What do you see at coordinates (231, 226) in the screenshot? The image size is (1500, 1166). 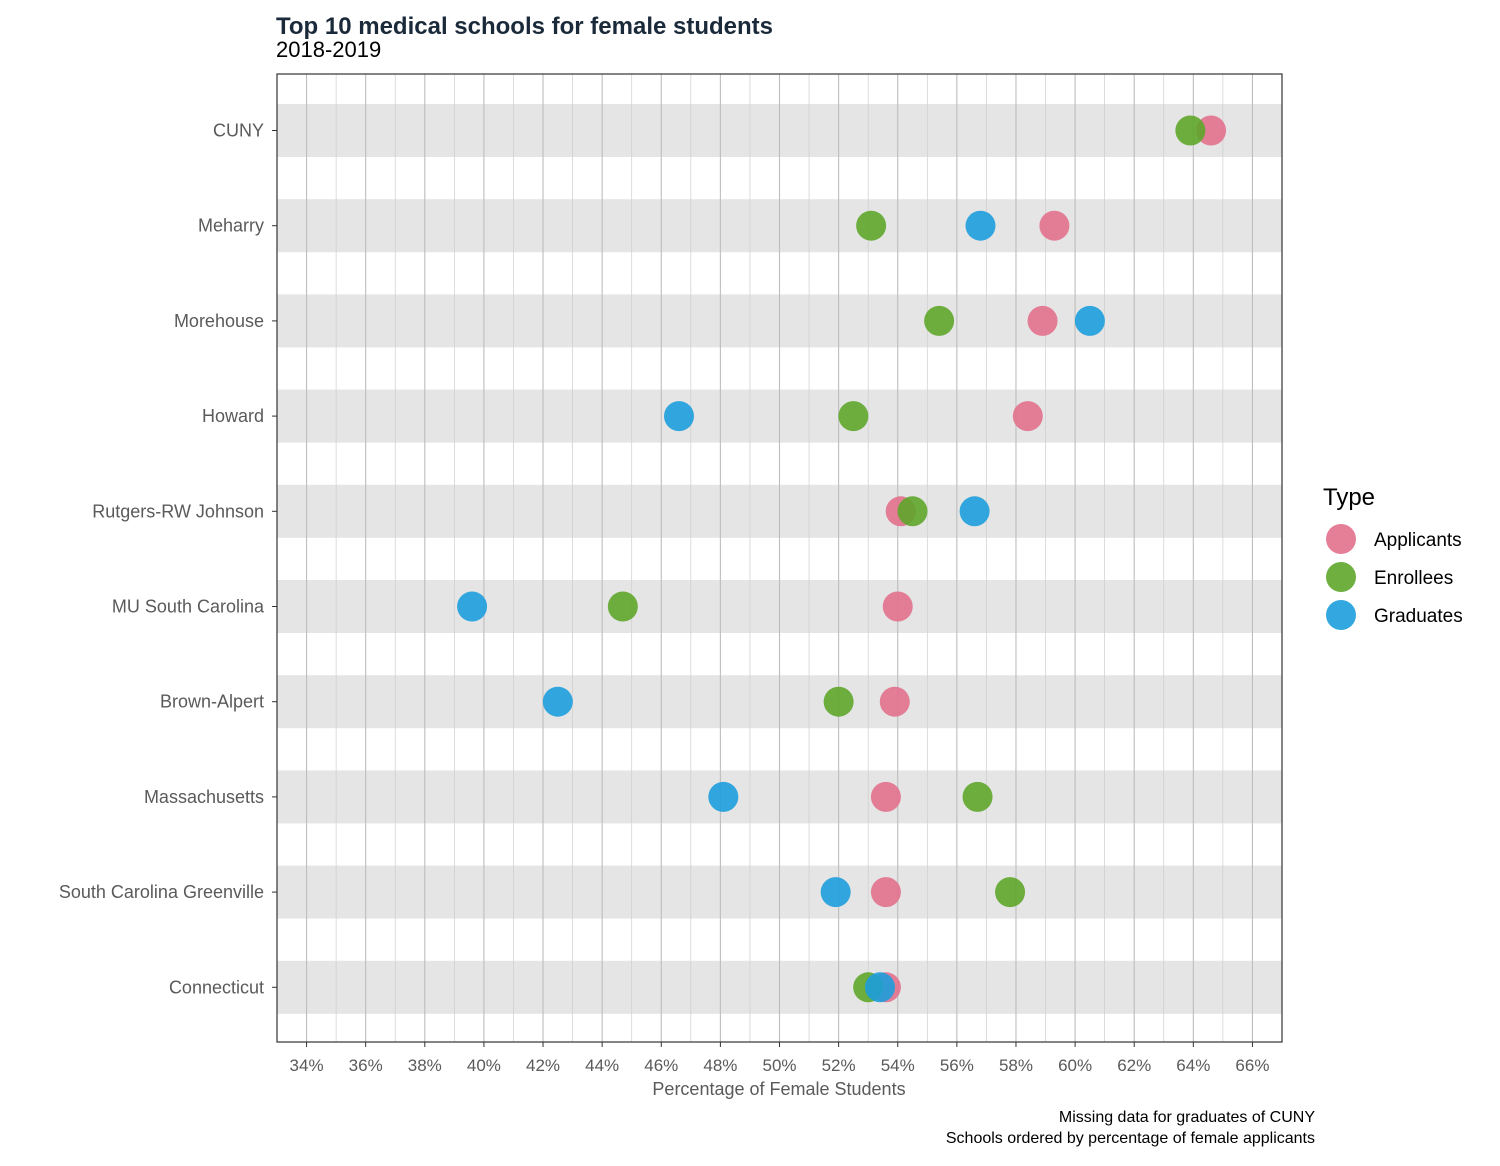 I see `y-tick-label: Meharry` at bounding box center [231, 226].